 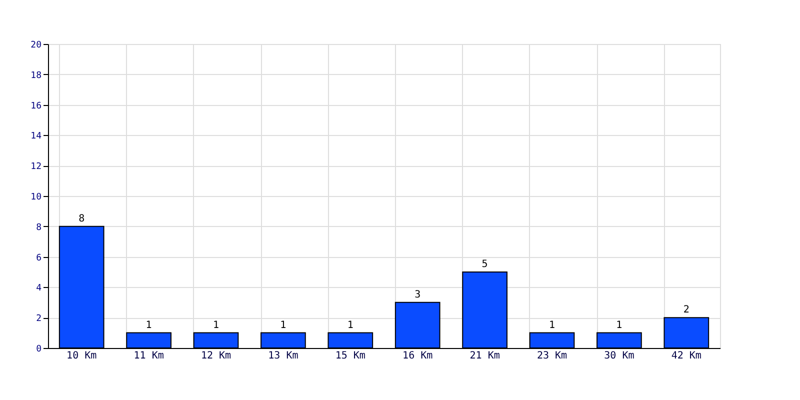 I want to click on y-tick-label: 8, so click(x=39, y=227).